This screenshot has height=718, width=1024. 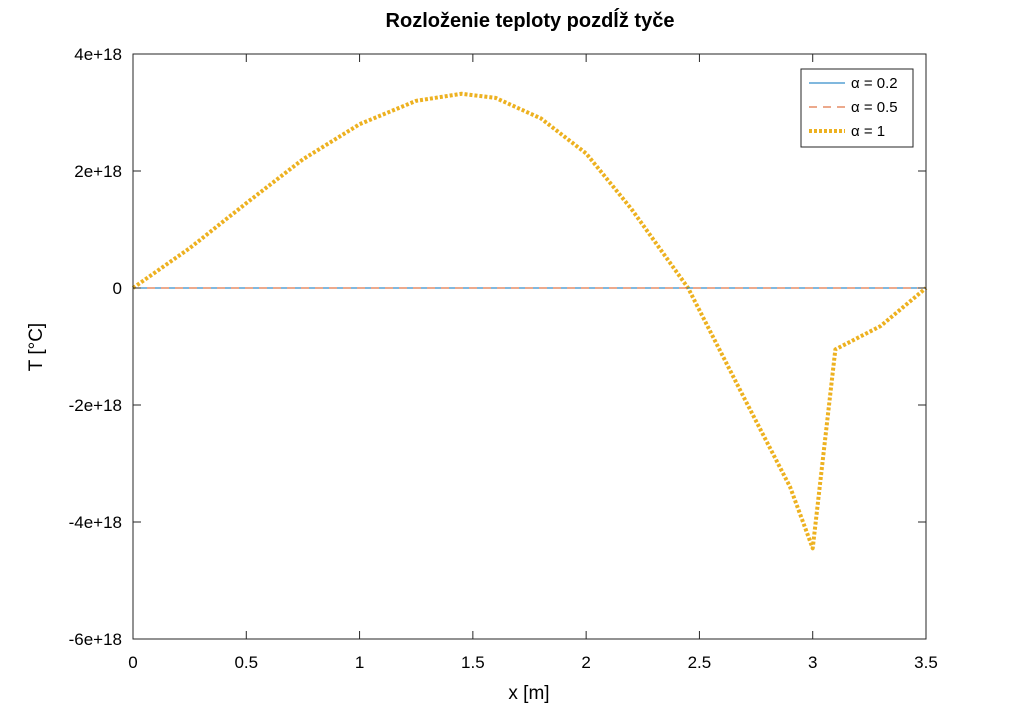 I want to click on y-tick-label: 0, so click(x=117, y=288).